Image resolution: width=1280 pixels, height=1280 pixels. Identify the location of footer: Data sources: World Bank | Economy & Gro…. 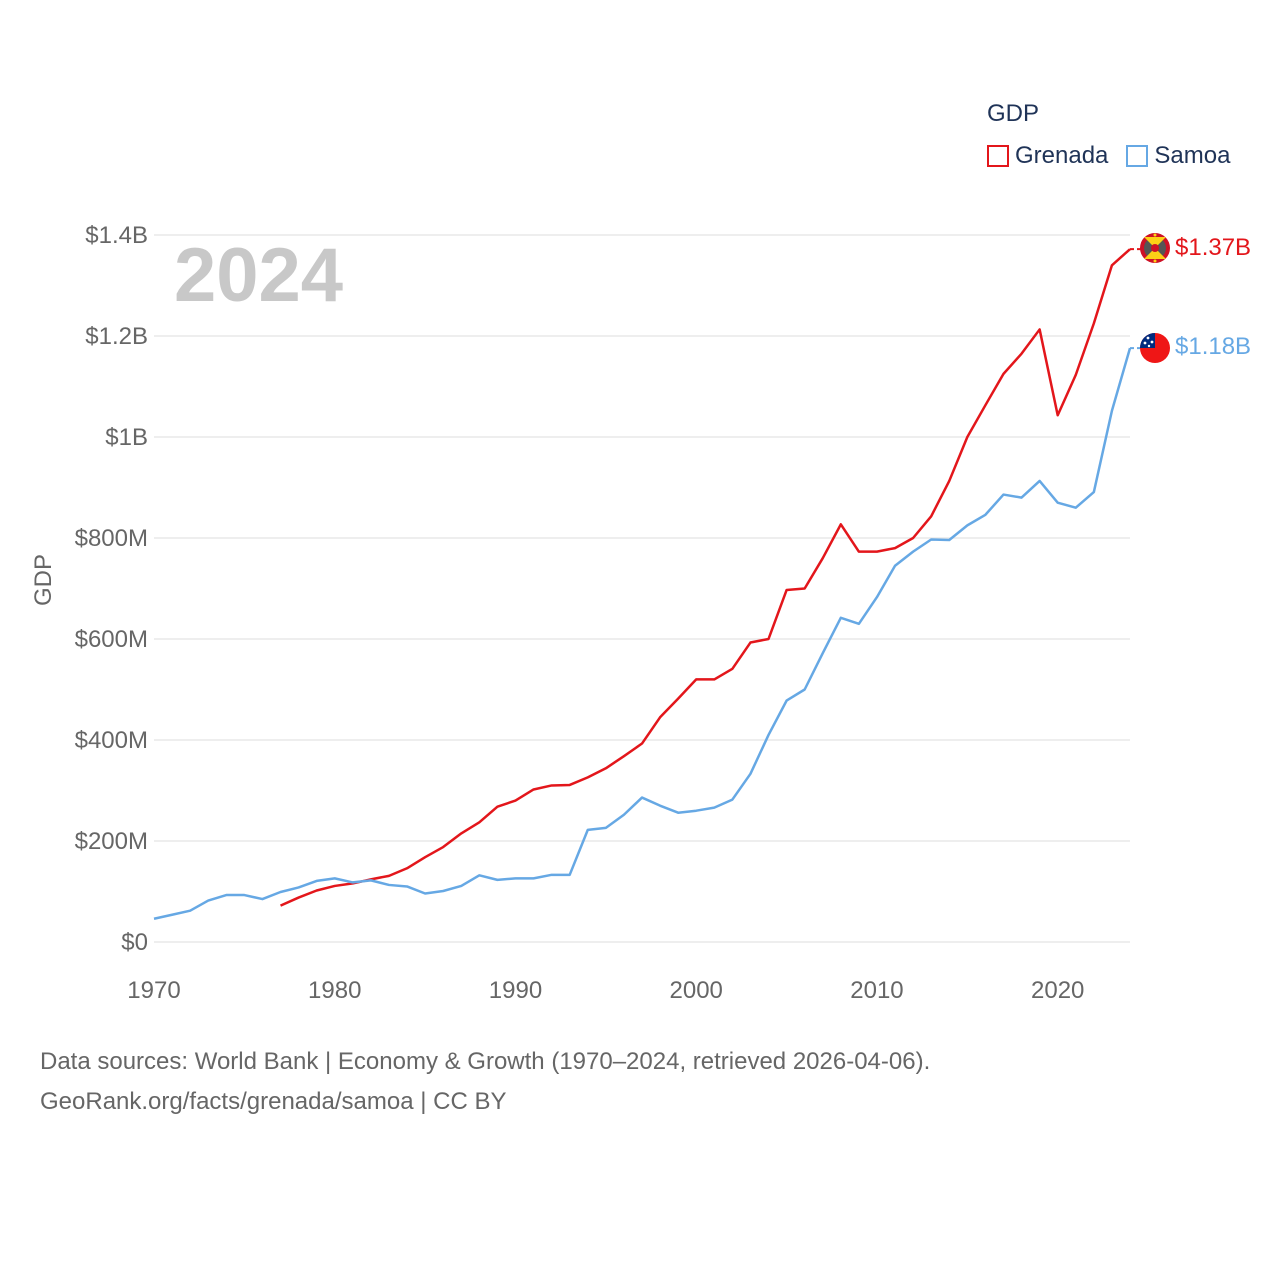
(485, 1082).